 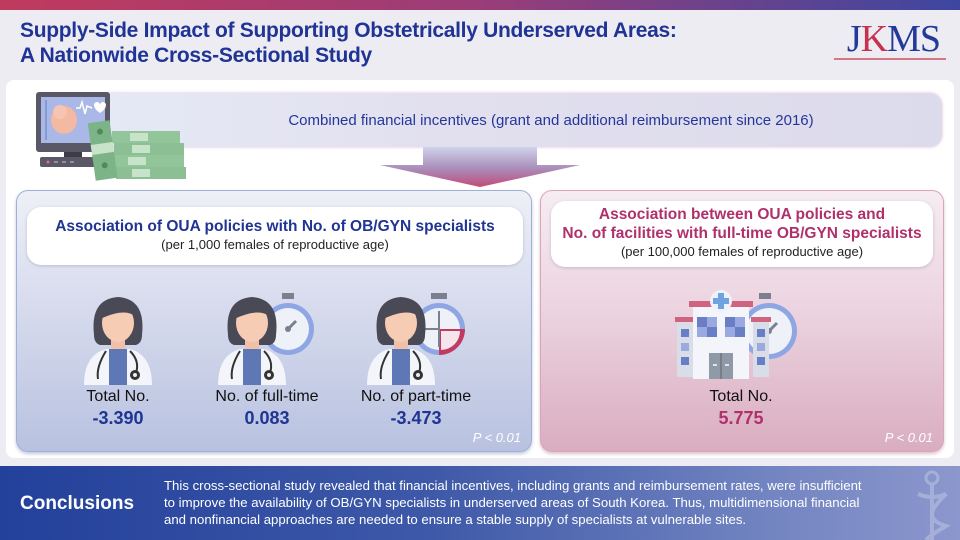 What do you see at coordinates (914, 39) in the screenshot?
I see `logo-ms: MS` at bounding box center [914, 39].